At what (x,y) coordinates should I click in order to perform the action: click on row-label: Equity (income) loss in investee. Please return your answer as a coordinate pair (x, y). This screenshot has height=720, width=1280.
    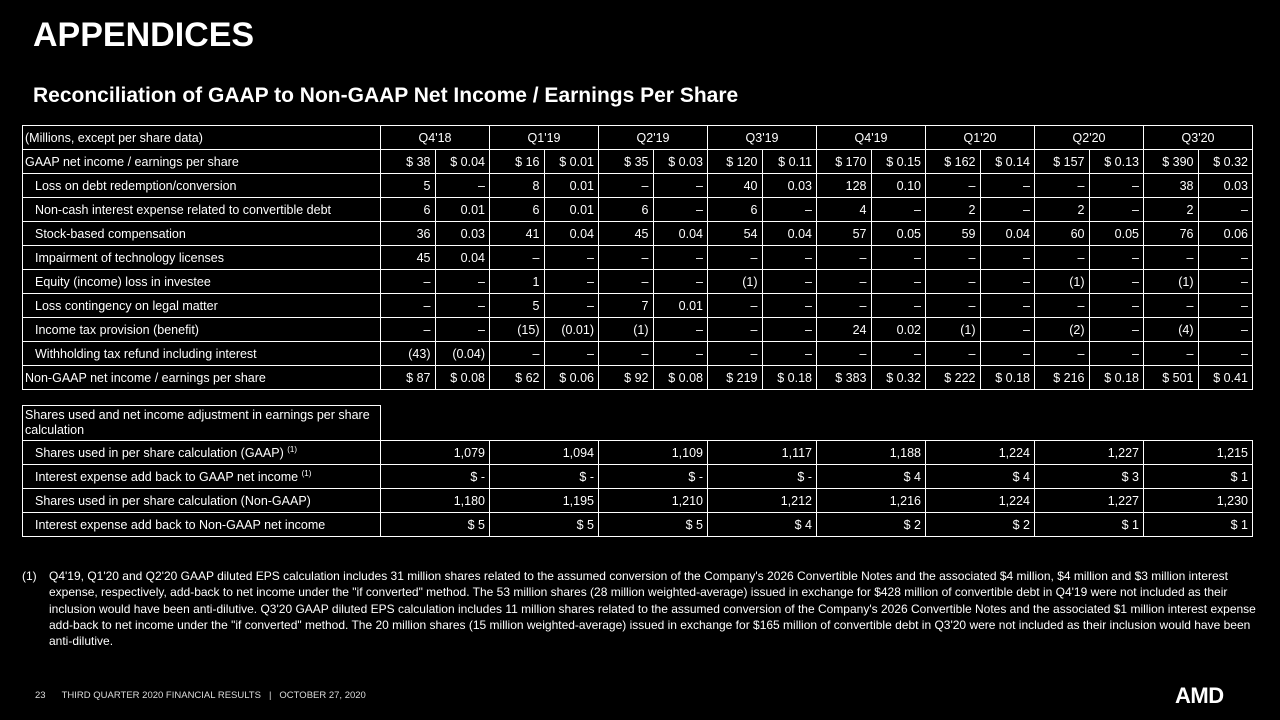
    Looking at the image, I should click on (201, 281).